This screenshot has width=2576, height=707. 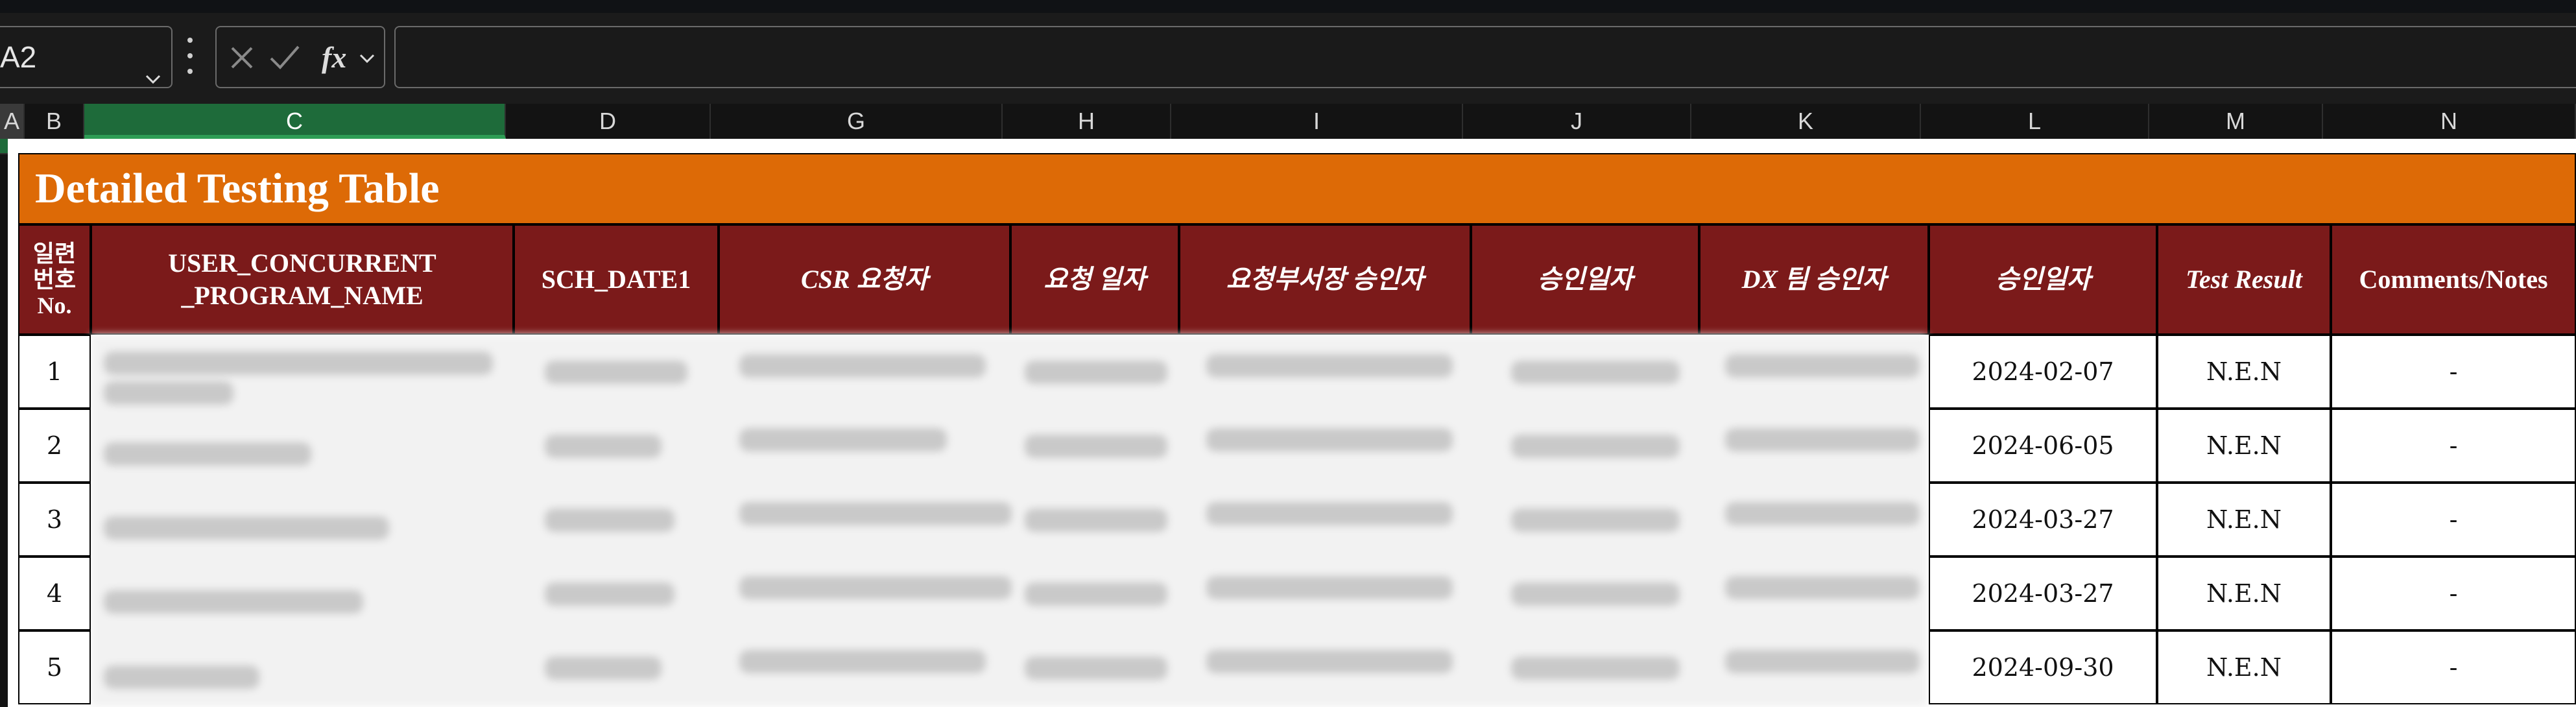 I want to click on row-4-no: 4, so click(x=54, y=593).